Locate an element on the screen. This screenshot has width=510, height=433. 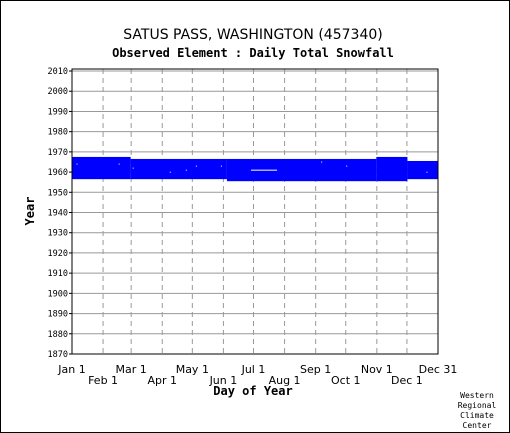
x-tick-label-jun-1: Jun 1 is located at coordinates (223, 380).